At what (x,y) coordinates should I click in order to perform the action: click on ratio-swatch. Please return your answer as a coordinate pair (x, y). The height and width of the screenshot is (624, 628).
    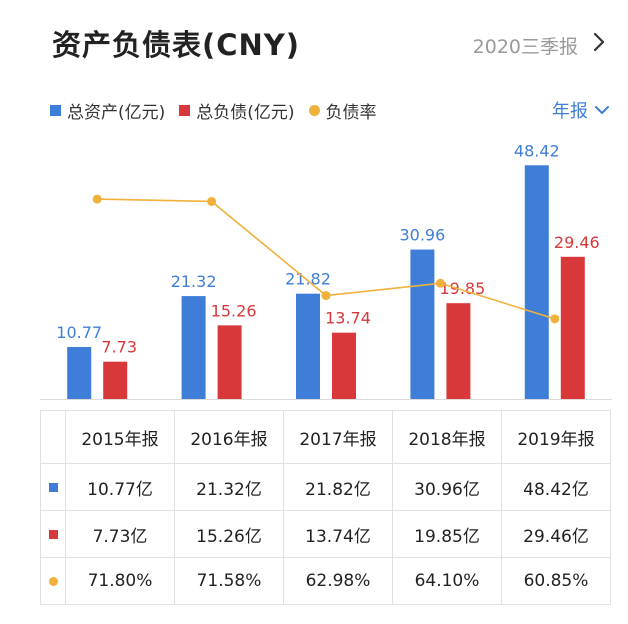
    Looking at the image, I should click on (53, 581).